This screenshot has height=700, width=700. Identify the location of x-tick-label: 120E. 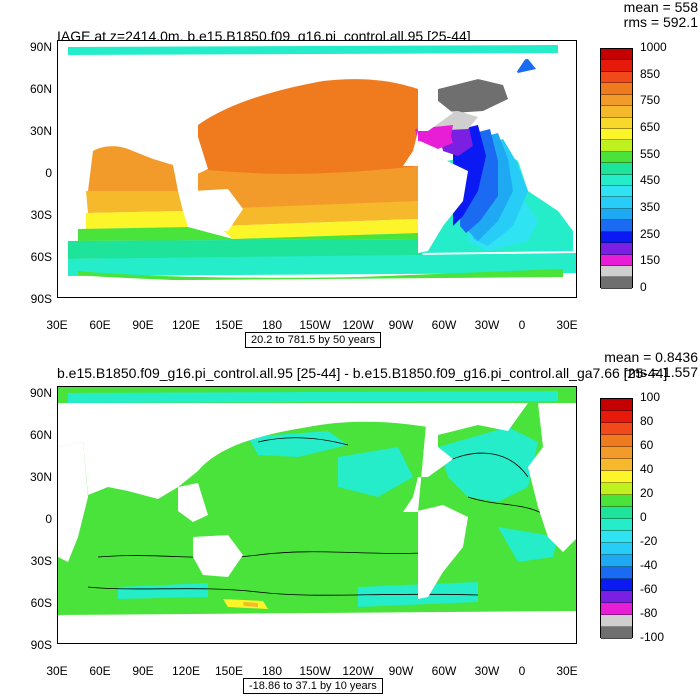
(186, 671).